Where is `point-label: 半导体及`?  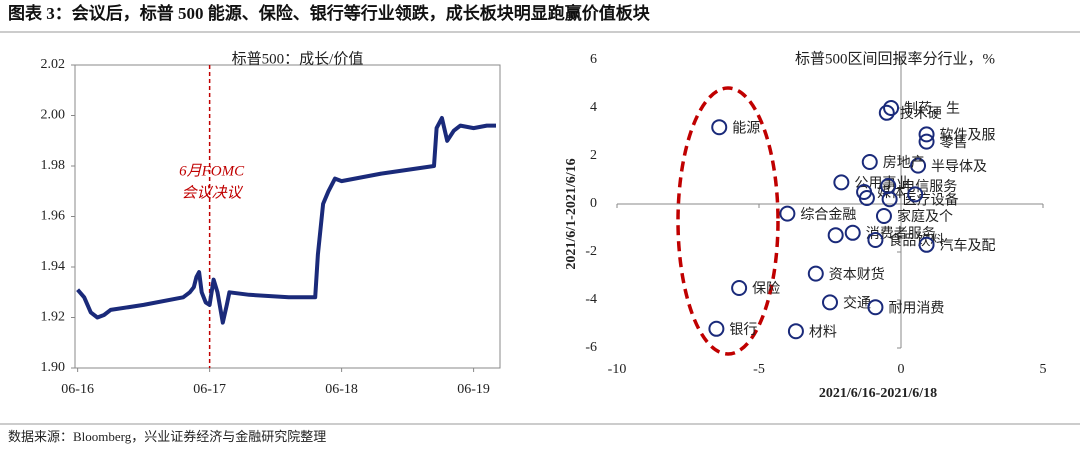 point-label: 半导体及 is located at coordinates (959, 167).